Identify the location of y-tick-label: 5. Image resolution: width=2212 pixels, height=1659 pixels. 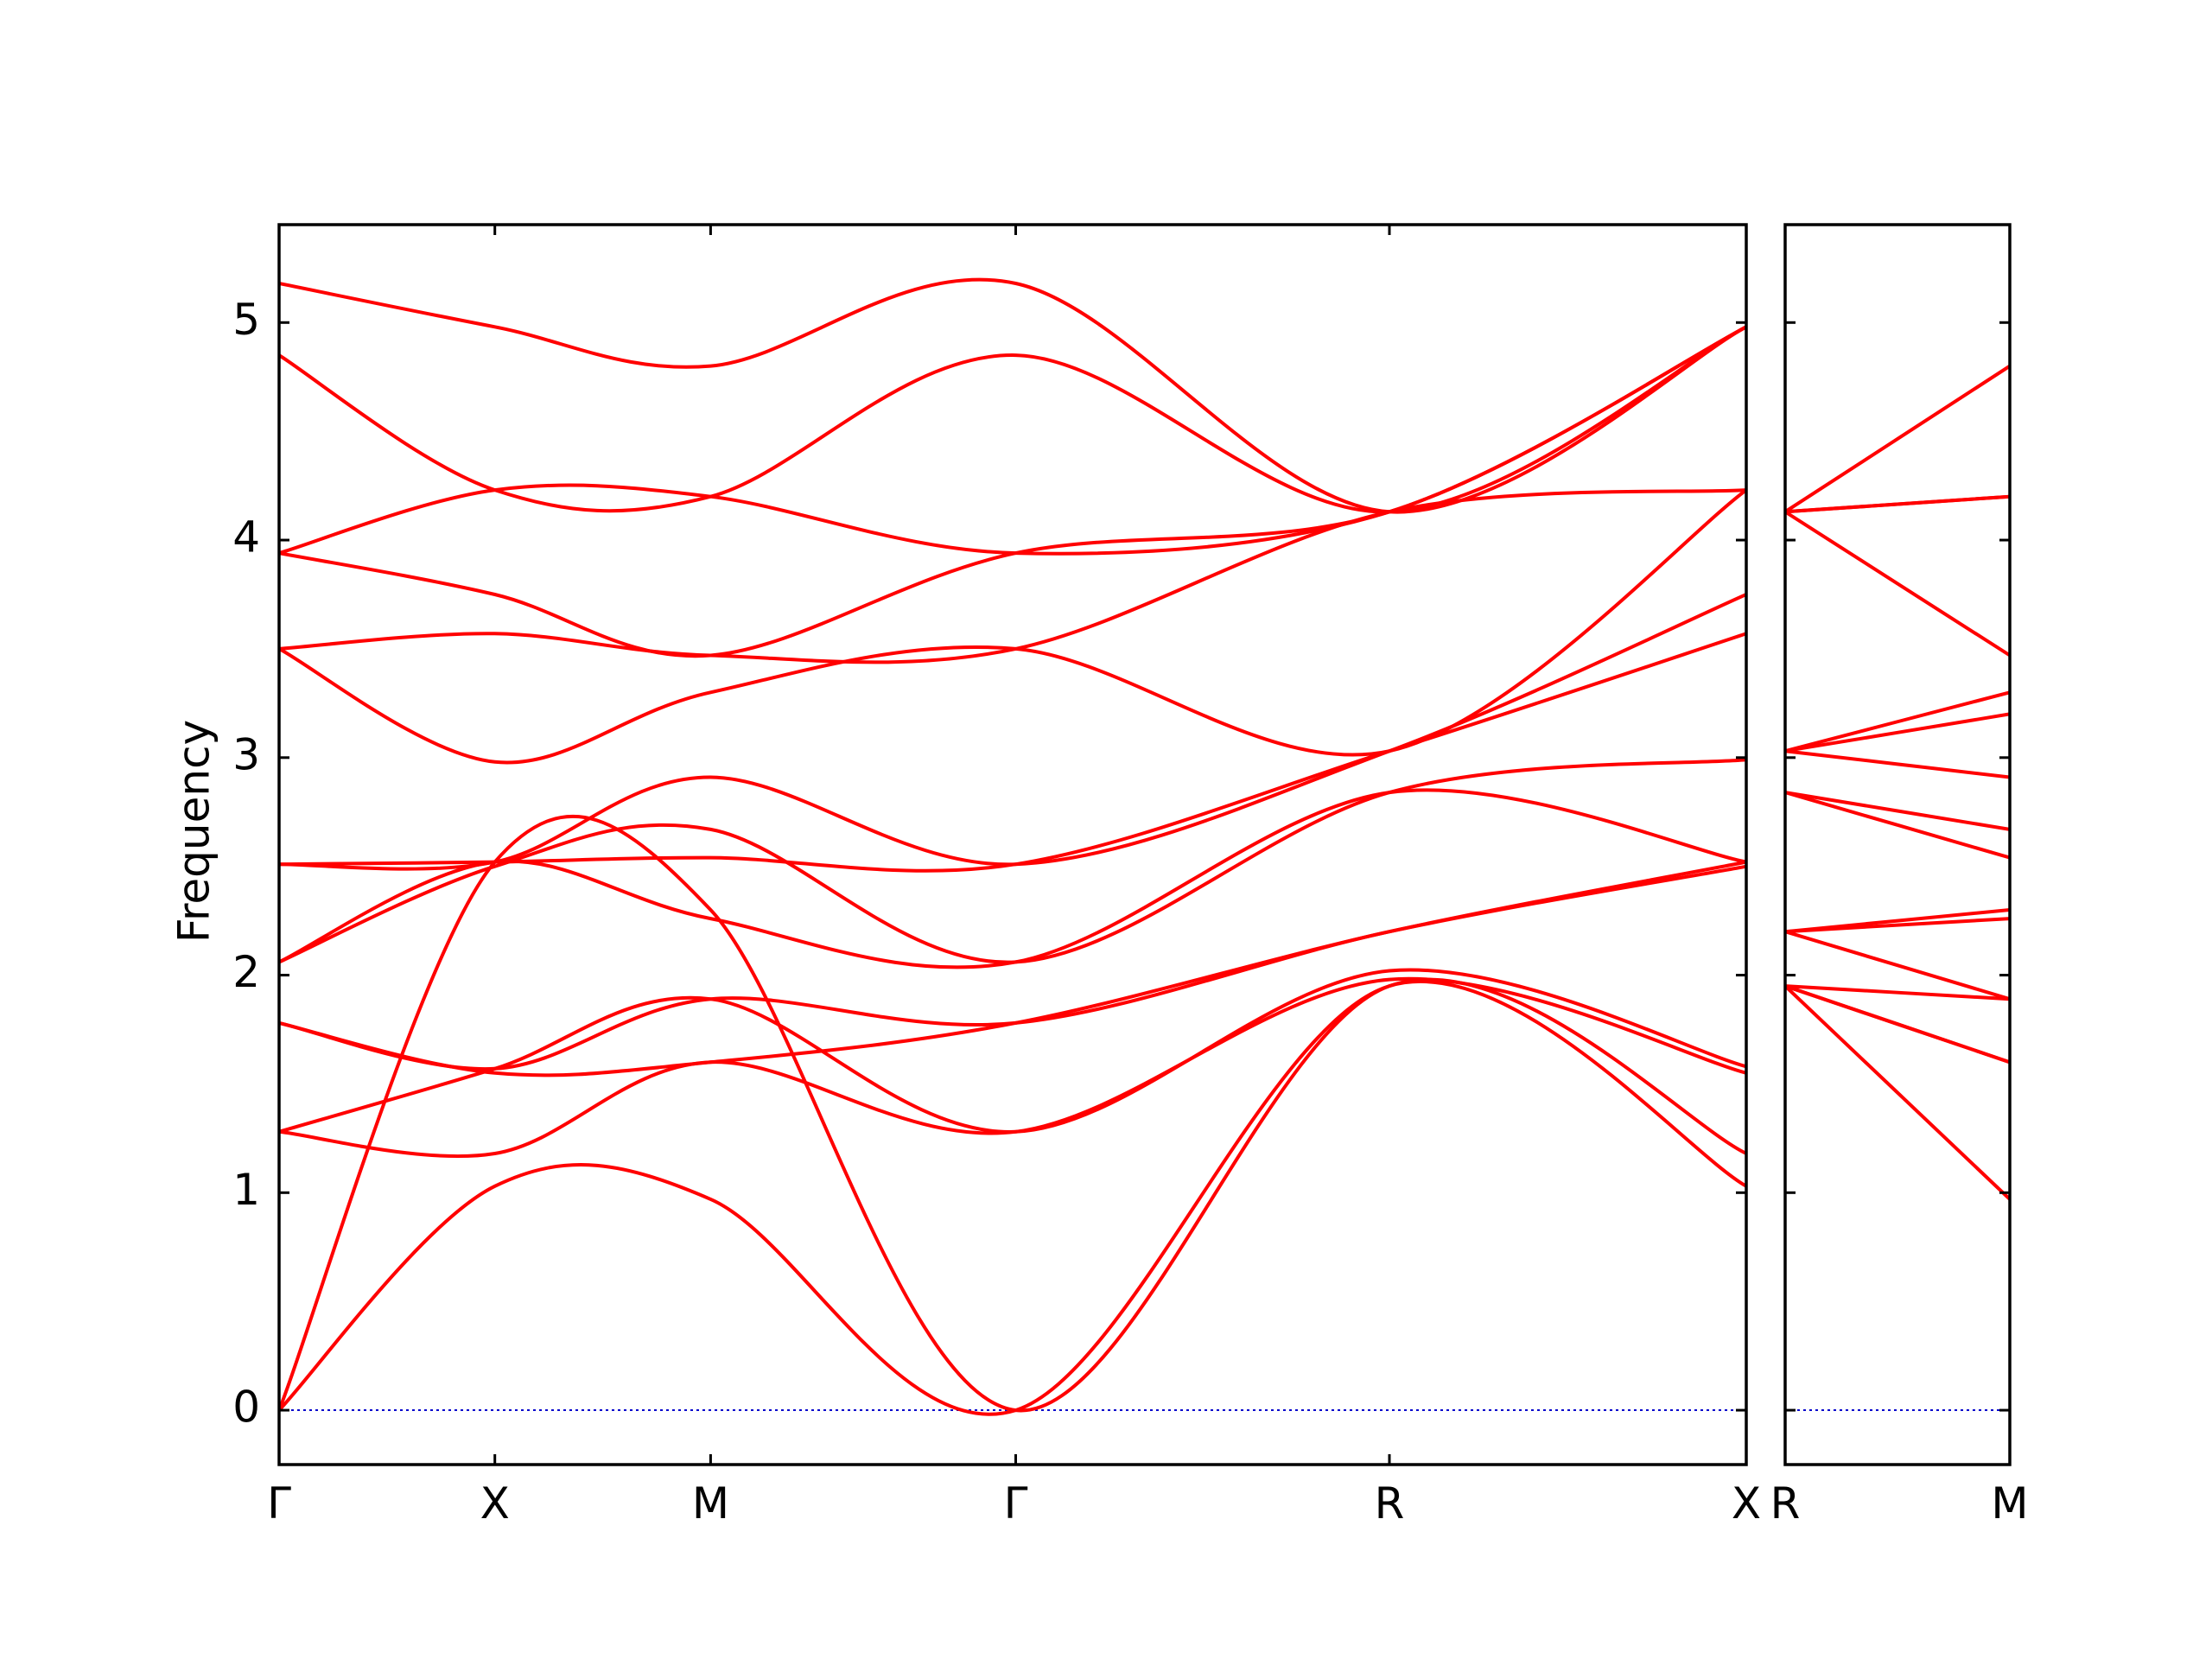
(246, 320).